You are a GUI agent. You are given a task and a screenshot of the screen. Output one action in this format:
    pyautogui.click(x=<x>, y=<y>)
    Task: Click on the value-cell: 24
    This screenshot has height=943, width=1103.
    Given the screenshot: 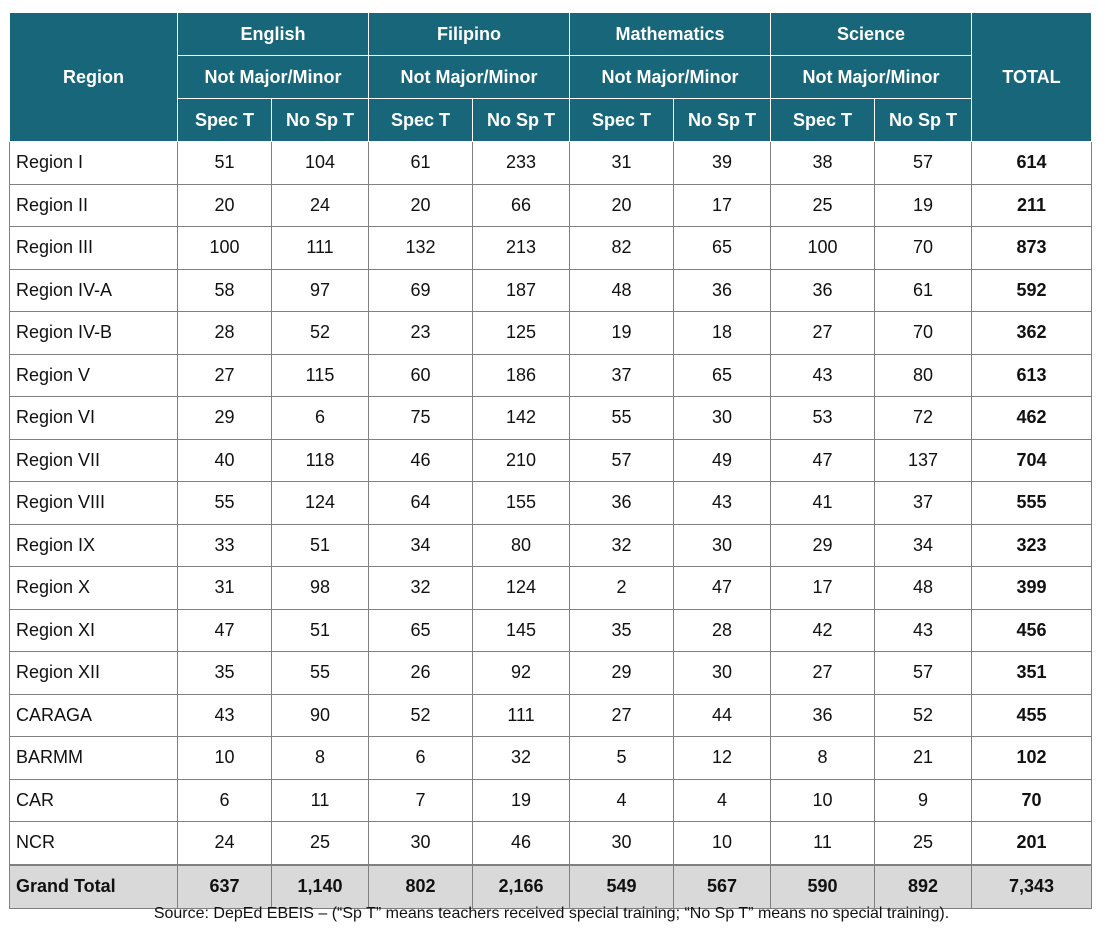 What is the action you would take?
    pyautogui.click(x=320, y=205)
    